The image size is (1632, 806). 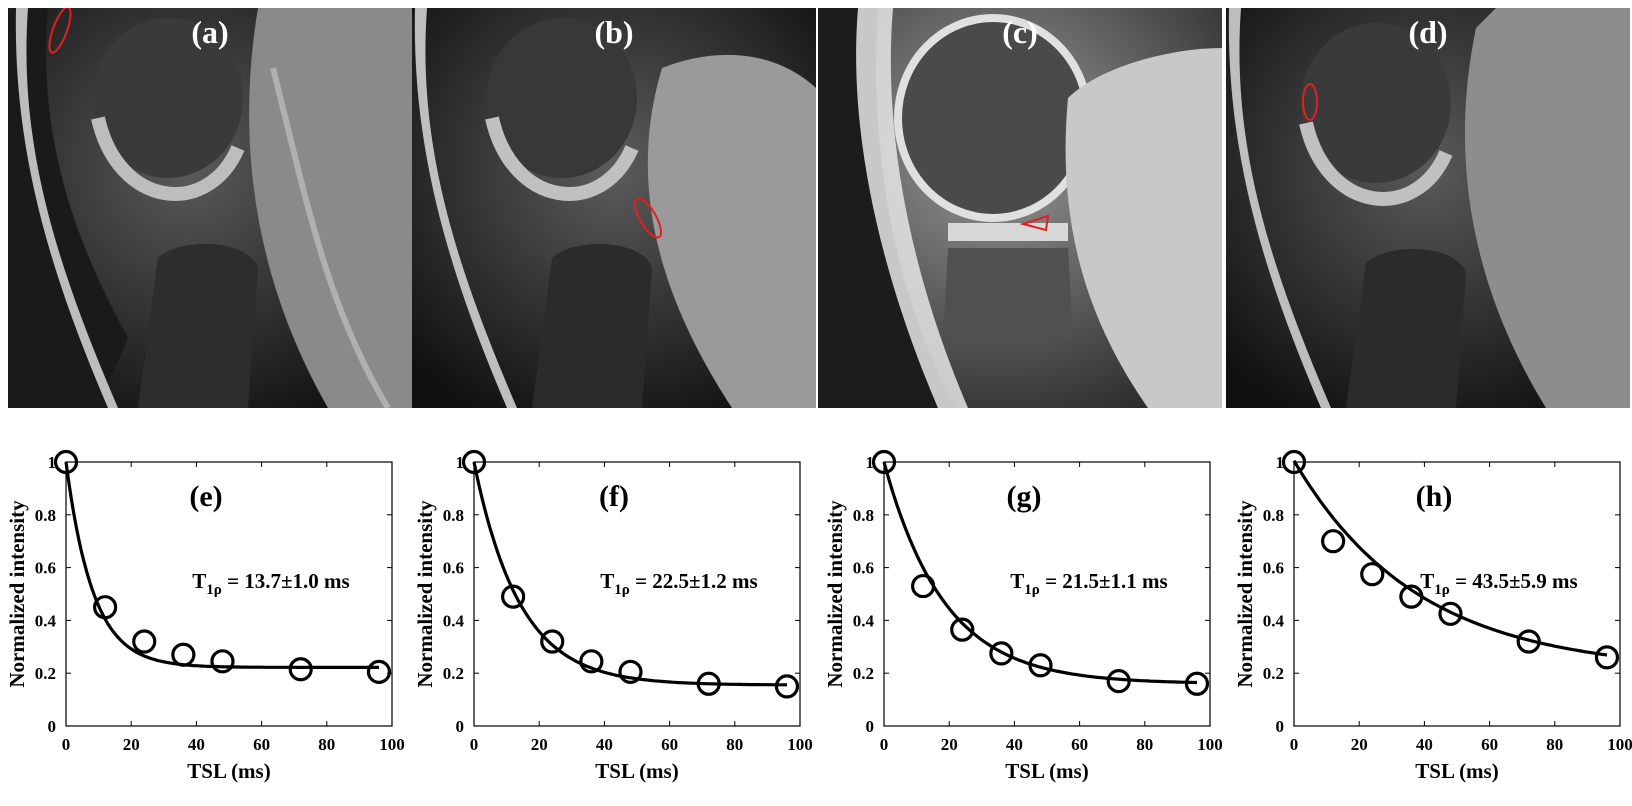 I want to click on panel-label-c: (c), so click(x=1020, y=32).